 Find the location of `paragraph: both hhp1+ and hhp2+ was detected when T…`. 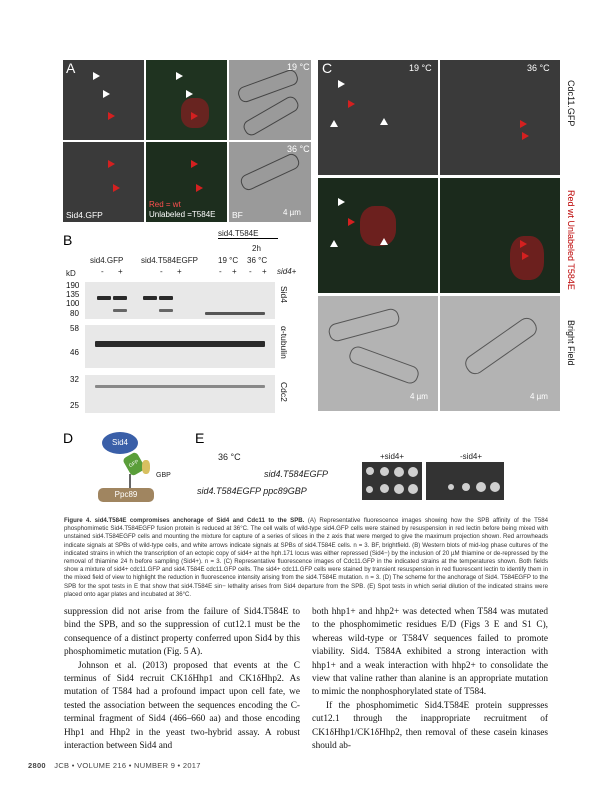

paragraph: both hhp1+ and hhp2+ was detected when T… is located at coordinates (430, 652).